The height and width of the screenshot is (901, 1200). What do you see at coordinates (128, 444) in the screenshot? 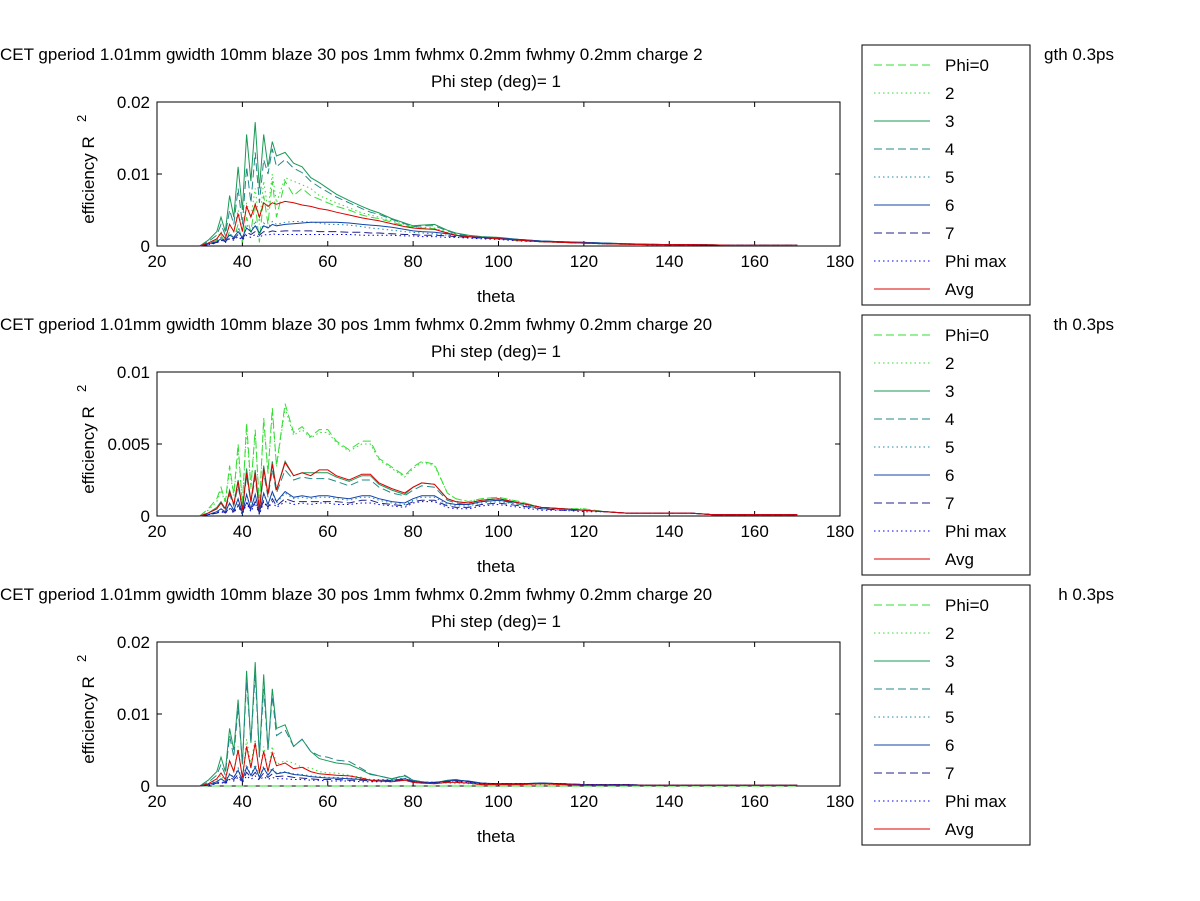
I see `y-tick-label: 0.005` at bounding box center [128, 444].